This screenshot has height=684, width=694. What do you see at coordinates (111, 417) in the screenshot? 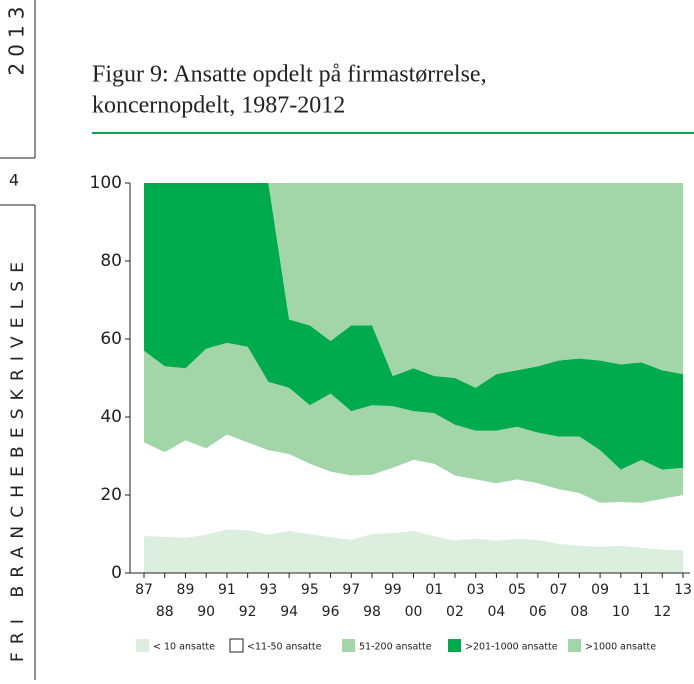
I see `y-tick-label: 40` at bounding box center [111, 417].